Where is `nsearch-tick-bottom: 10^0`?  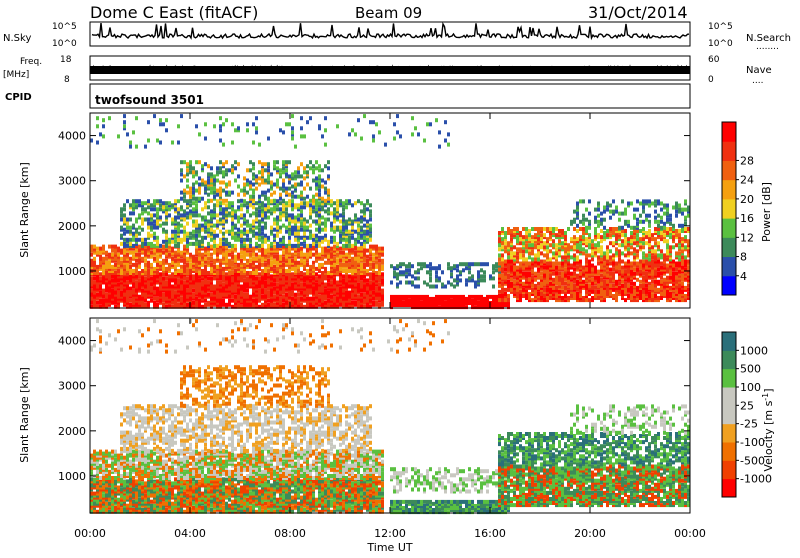
nsearch-tick-bottom: 10^0 is located at coordinates (720, 44).